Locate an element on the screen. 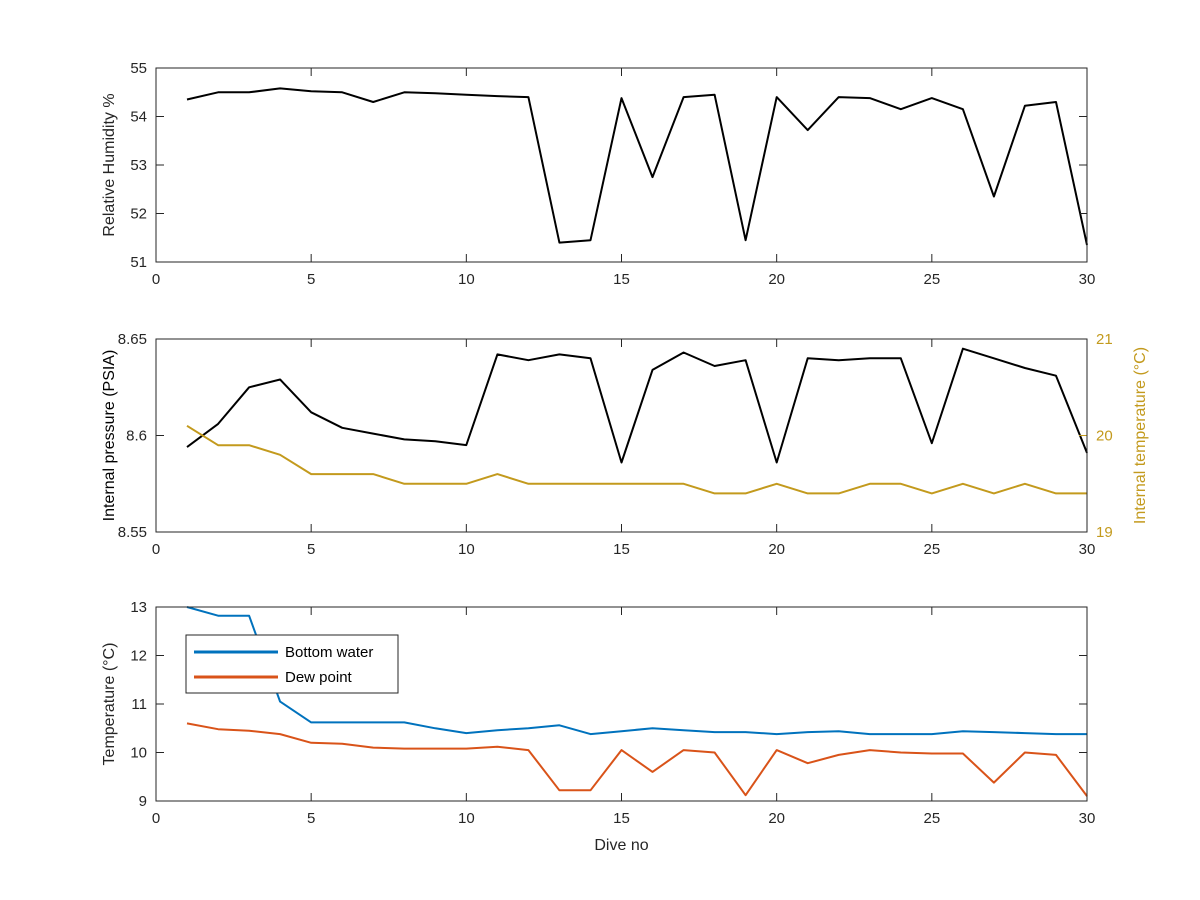  pressure-x-tick-label: 10 is located at coordinates (466, 549).